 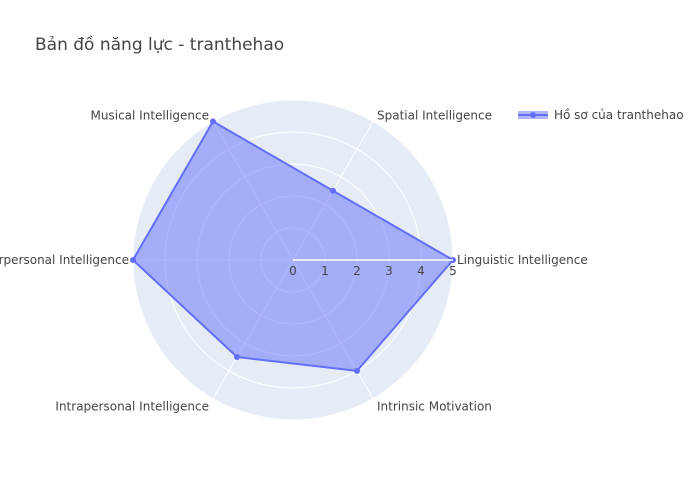 What do you see at coordinates (64, 260) in the screenshot?
I see `axis-label-3: Interpersonal Intelligence` at bounding box center [64, 260].